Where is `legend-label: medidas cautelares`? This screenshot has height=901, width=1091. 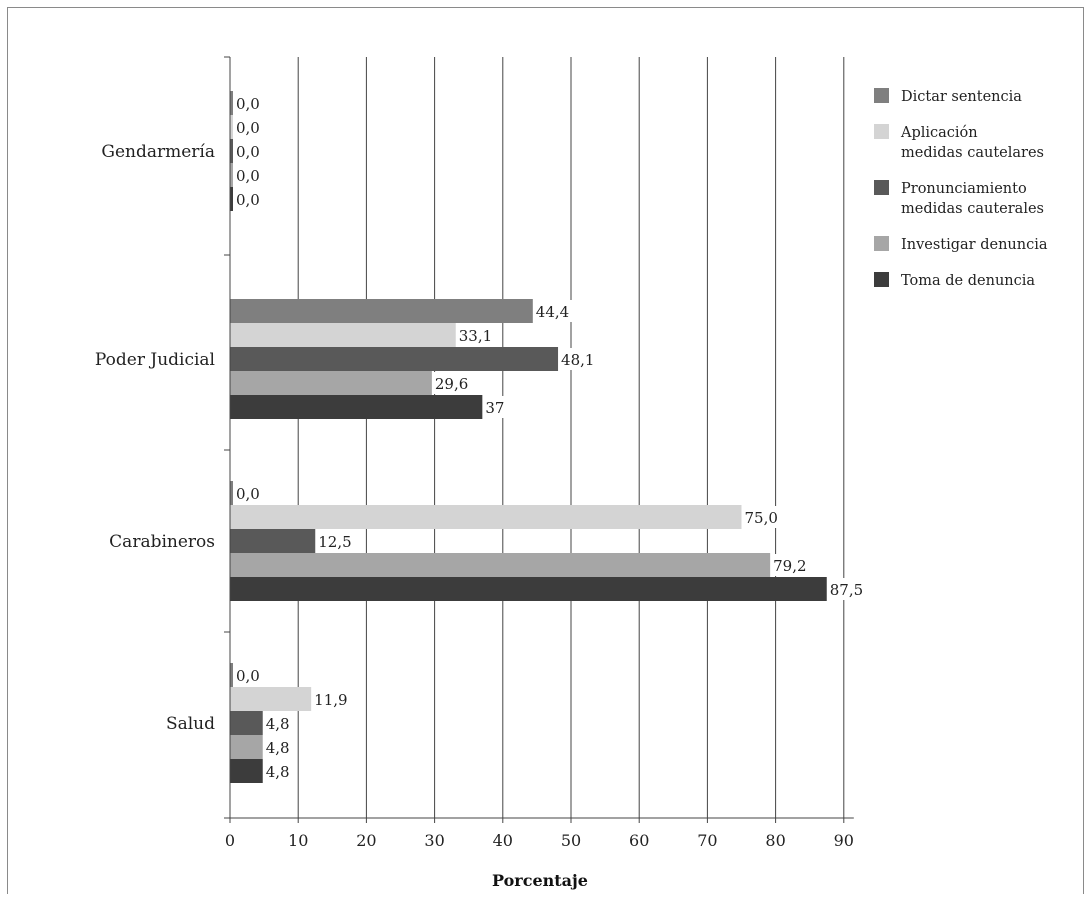 legend-label: medidas cautelares is located at coordinates (972, 153).